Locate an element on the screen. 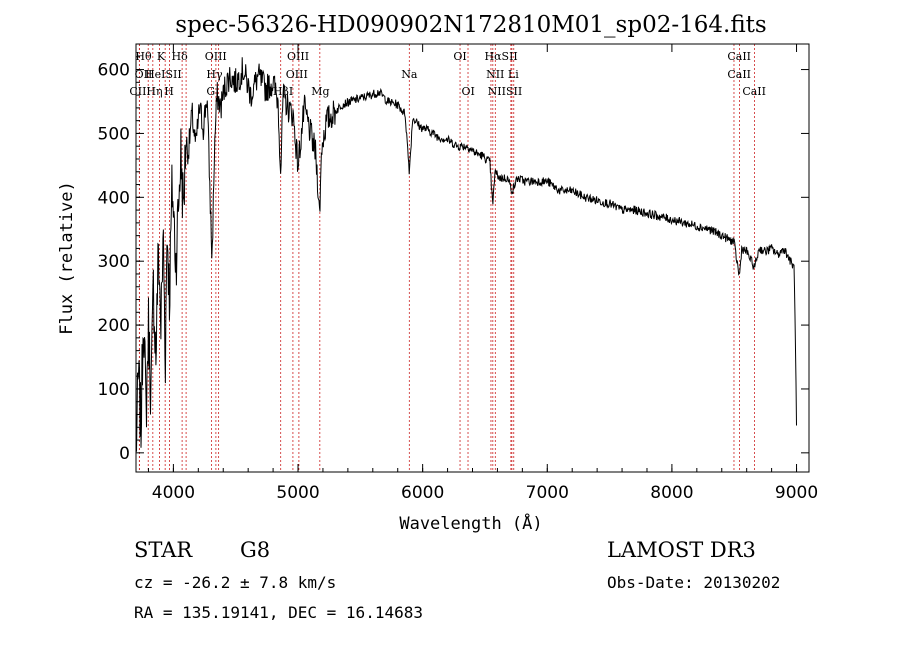 This screenshot has height=649, width=900. redshift-velocity: cz = -26.2 ± 7.8 km/s is located at coordinates (235, 582).